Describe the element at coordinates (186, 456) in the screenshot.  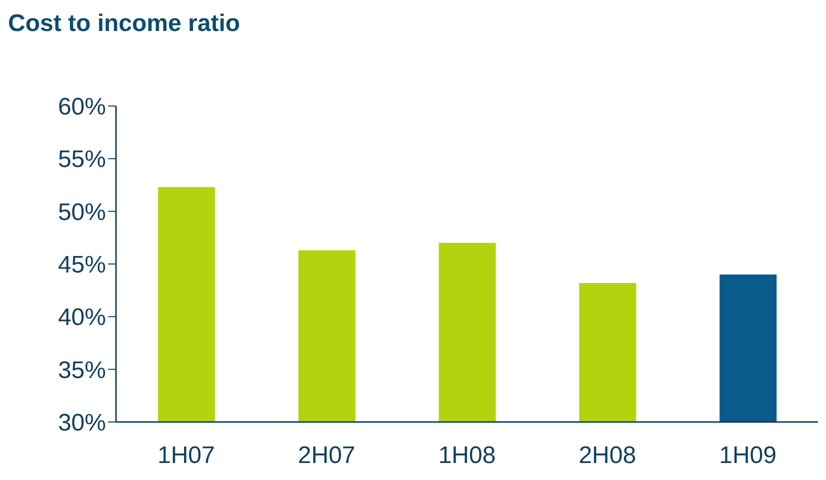
I see `x-tick-label: 1H07` at that location.